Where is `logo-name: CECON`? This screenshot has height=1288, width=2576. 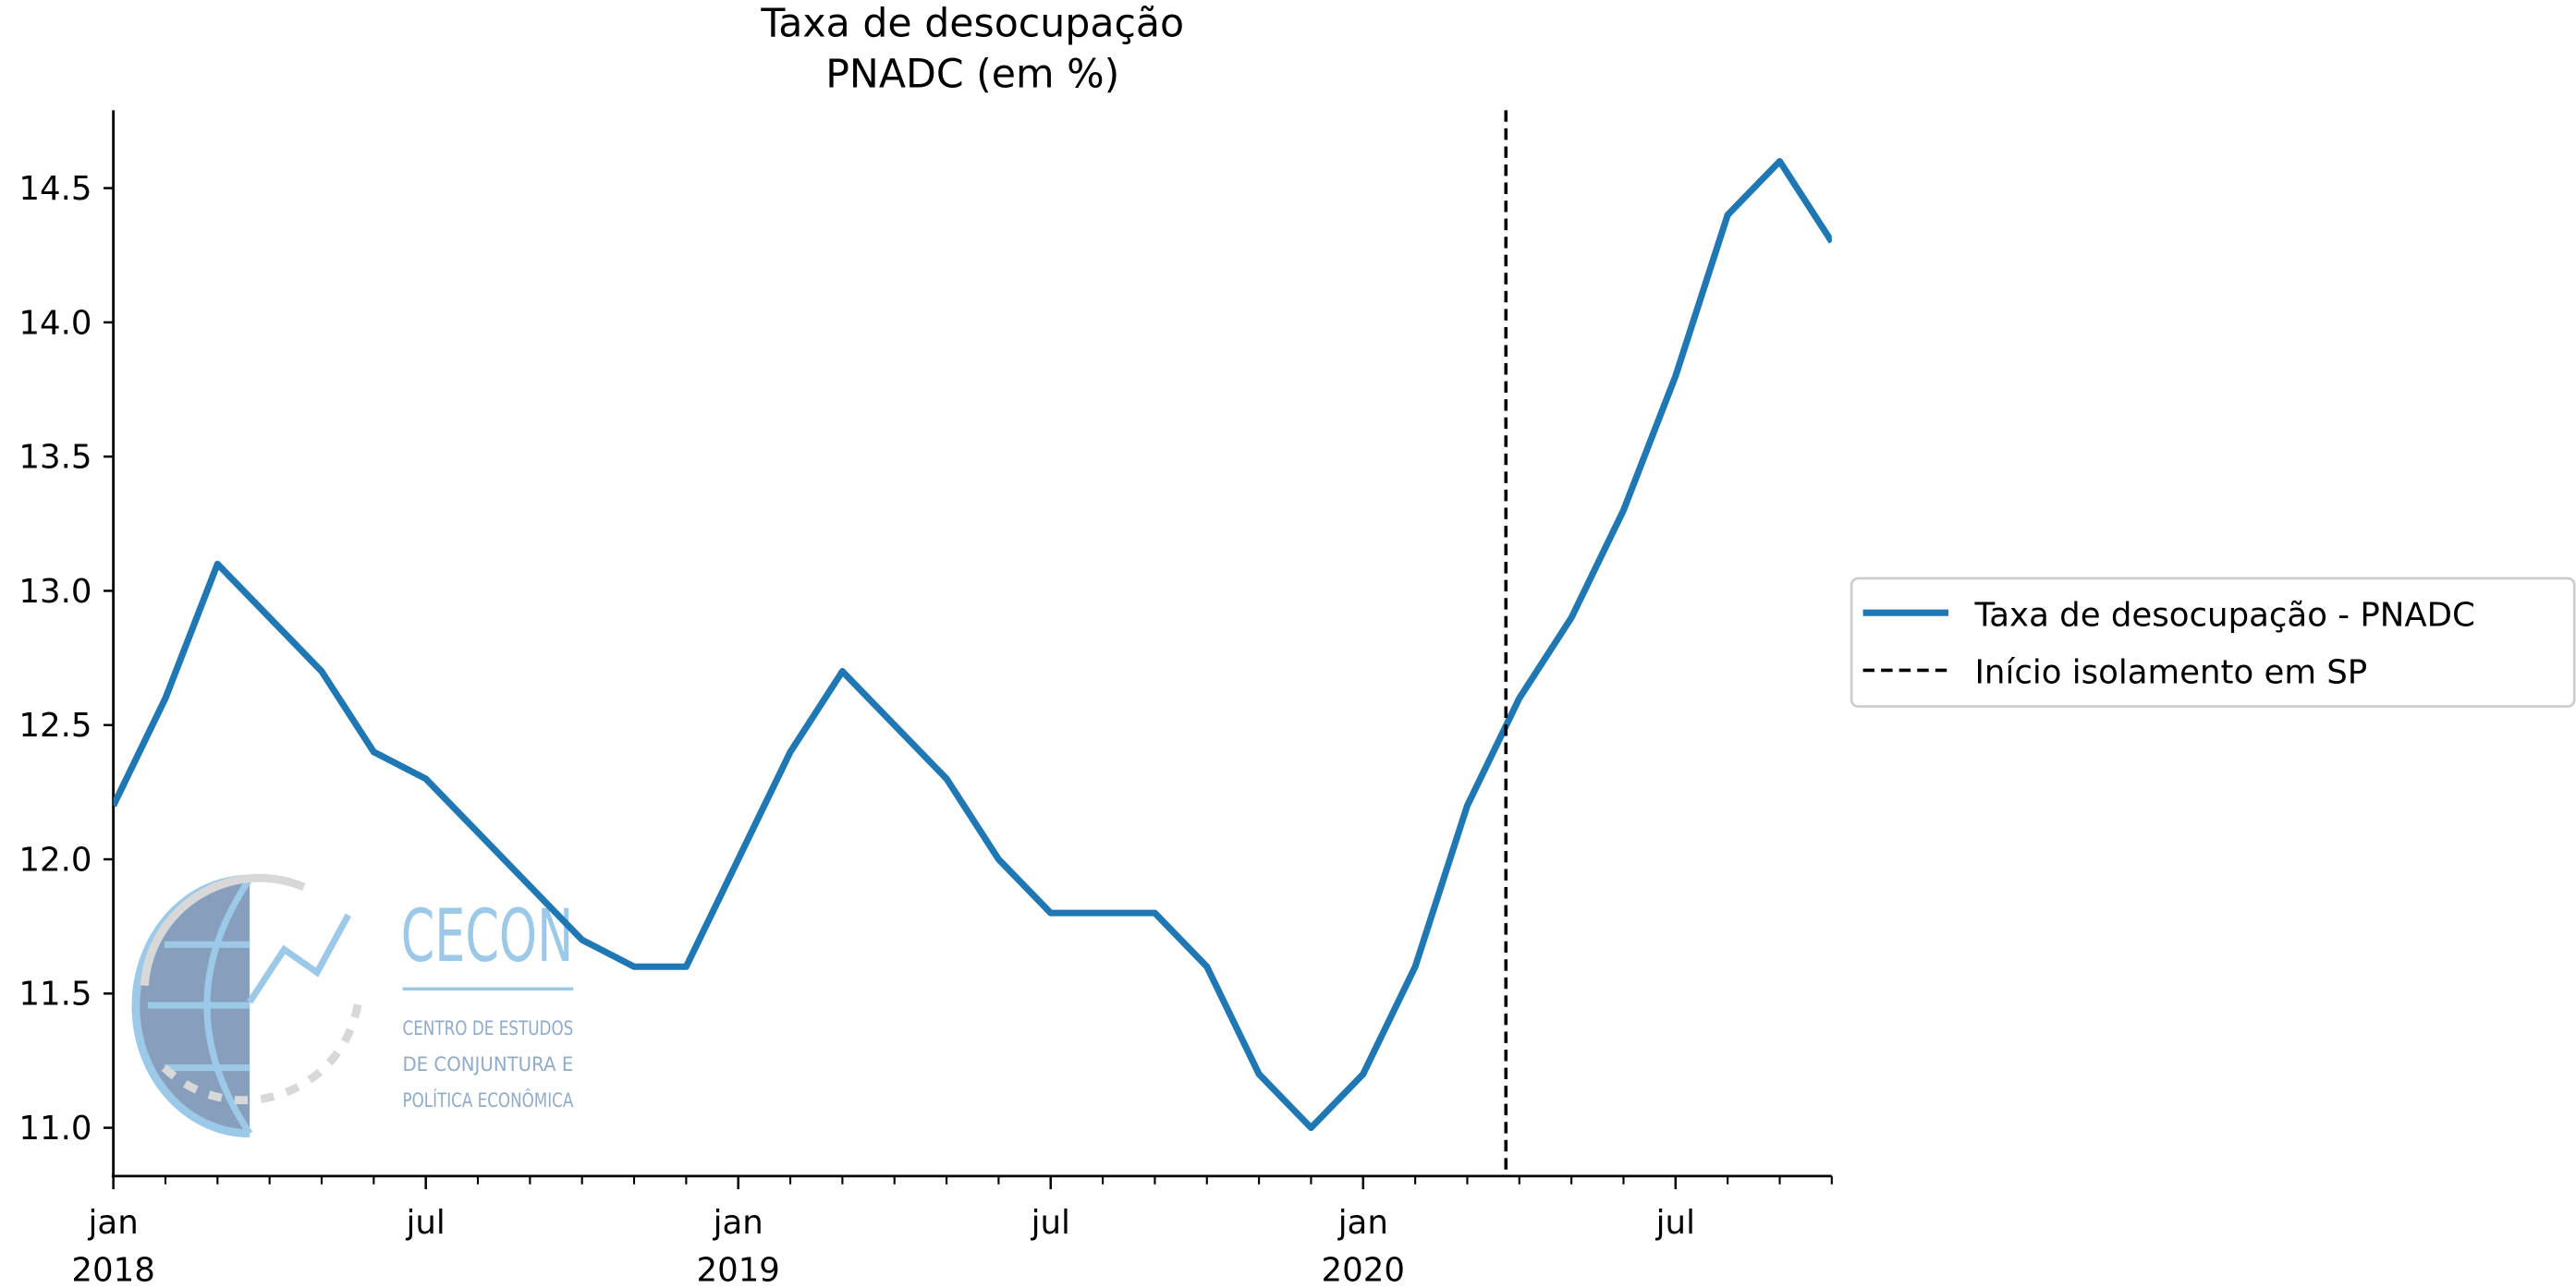
logo-name: CECON is located at coordinates (487, 936).